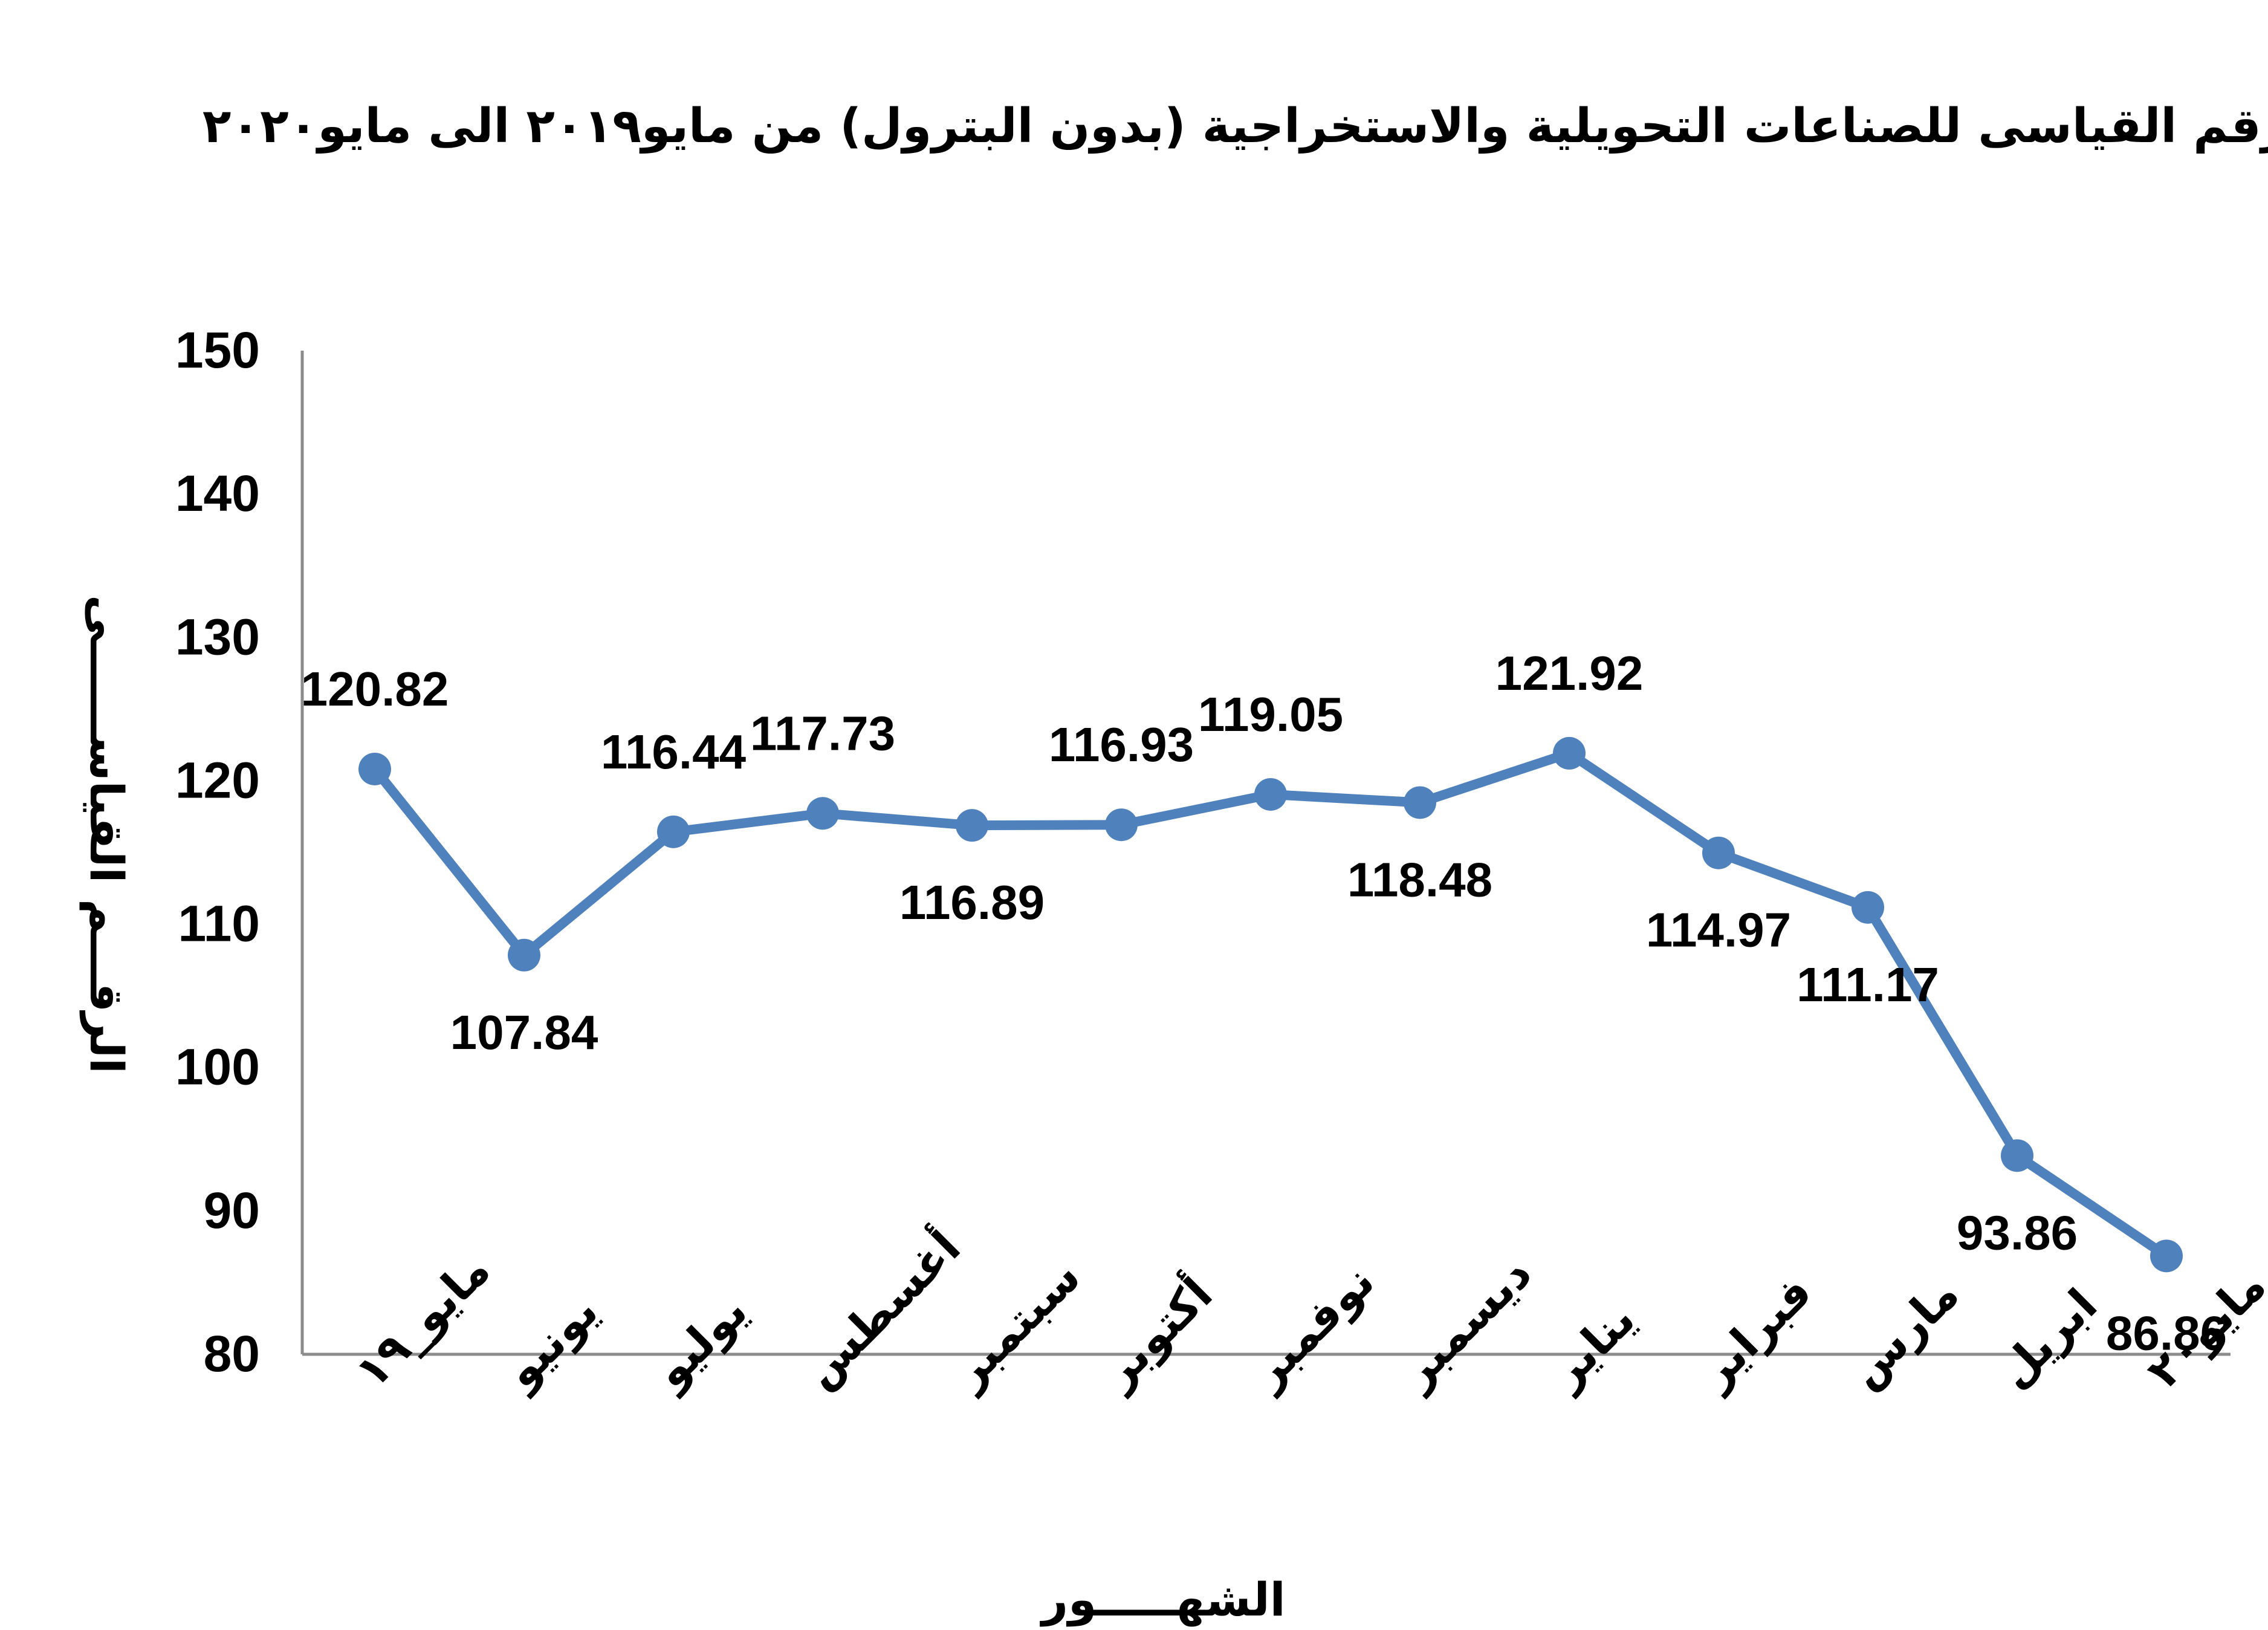 Image resolution: width=2268 pixels, height=1630 pixels. I want to click on data-label: 86.86, so click(2166, 1333).